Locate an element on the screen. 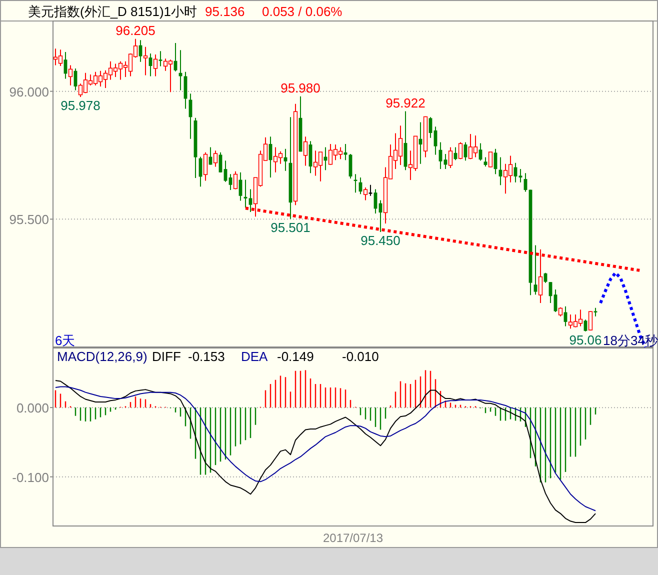 This screenshot has width=658, height=575. text: 95.136 is located at coordinates (225, 11).